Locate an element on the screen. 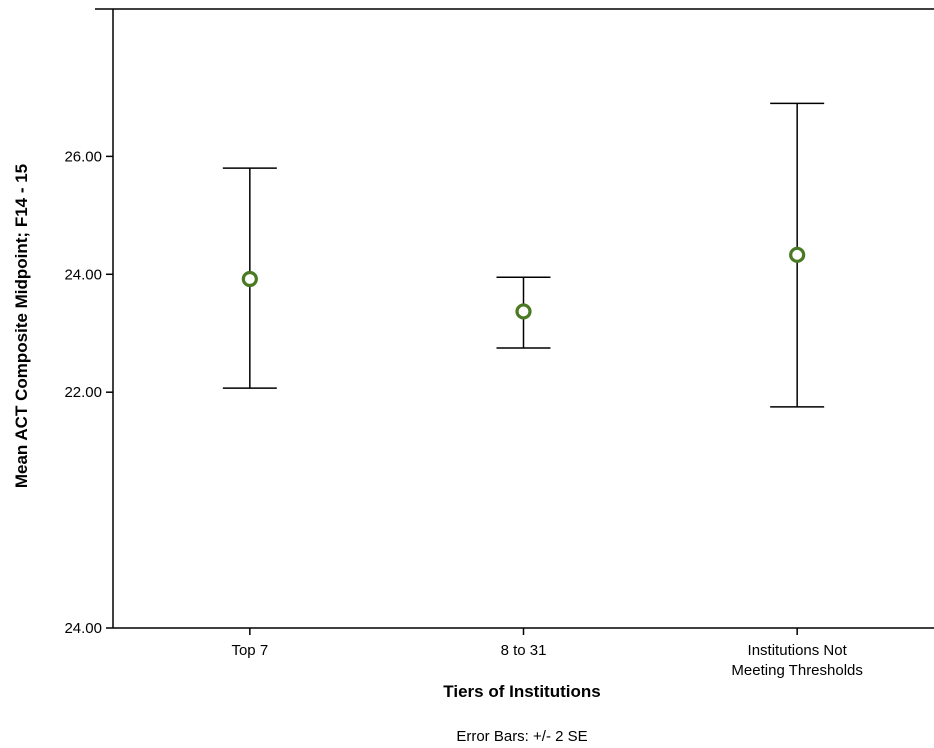 Image resolution: width=934 pixels, height=748 pixels. x-tick-label: Institutions Not Meeting Thresholds is located at coordinates (796, 660).